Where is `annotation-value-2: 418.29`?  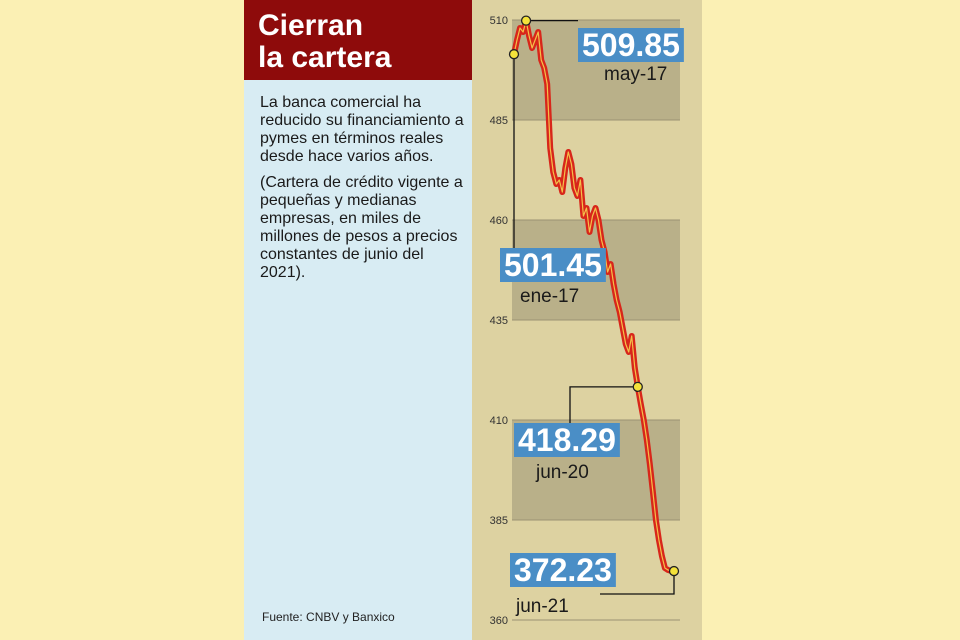 annotation-value-2: 418.29 is located at coordinates (567, 440).